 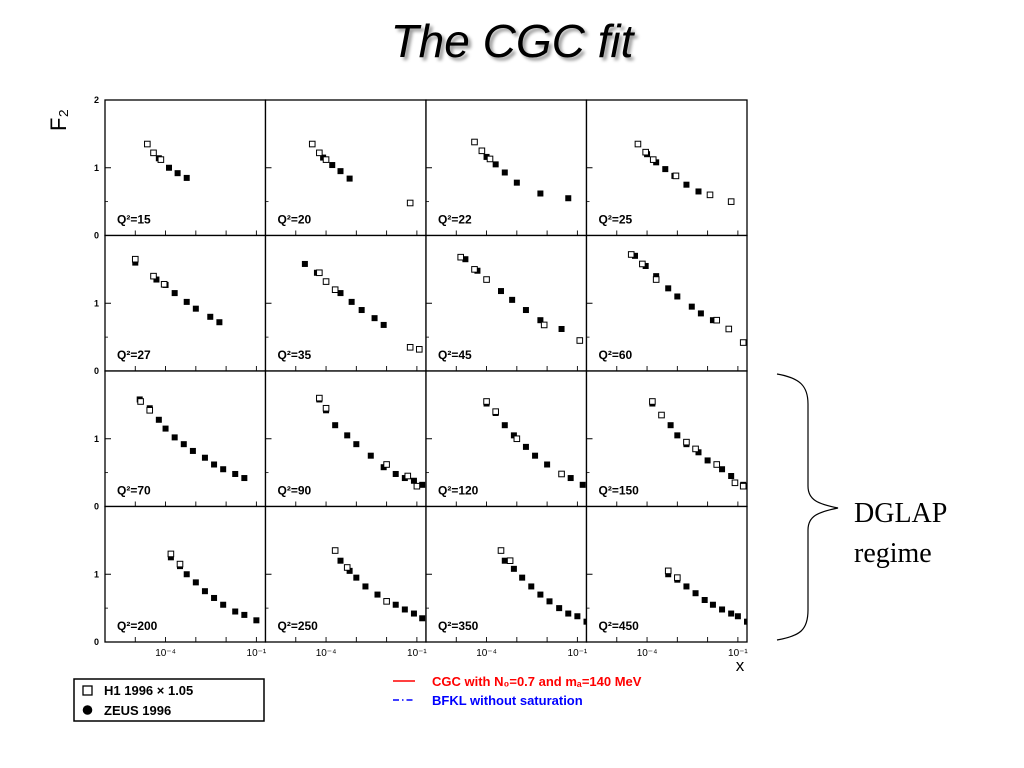 I want to click on bfkl-legend-label: BFKL without saturation, so click(x=507, y=700).